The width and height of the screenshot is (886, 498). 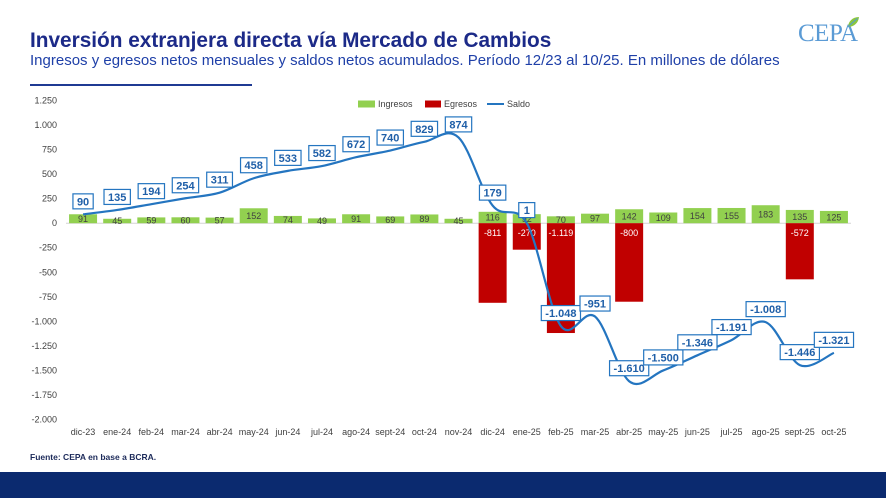 What do you see at coordinates (390, 432) in the screenshot?
I see `x-tick-label: sept-24` at bounding box center [390, 432].